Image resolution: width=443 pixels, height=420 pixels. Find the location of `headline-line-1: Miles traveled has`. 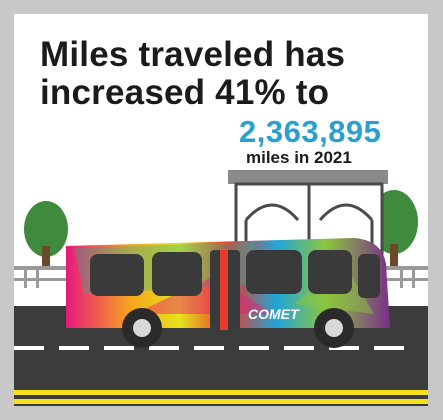

headline-line-1: Miles traveled has is located at coordinates (193, 54).